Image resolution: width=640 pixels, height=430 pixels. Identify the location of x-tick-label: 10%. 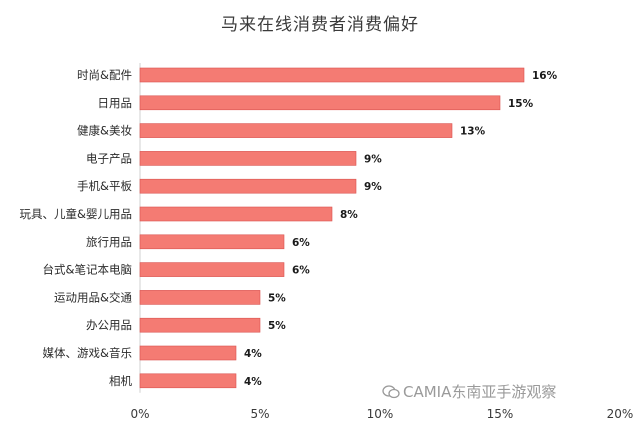
(380, 414).